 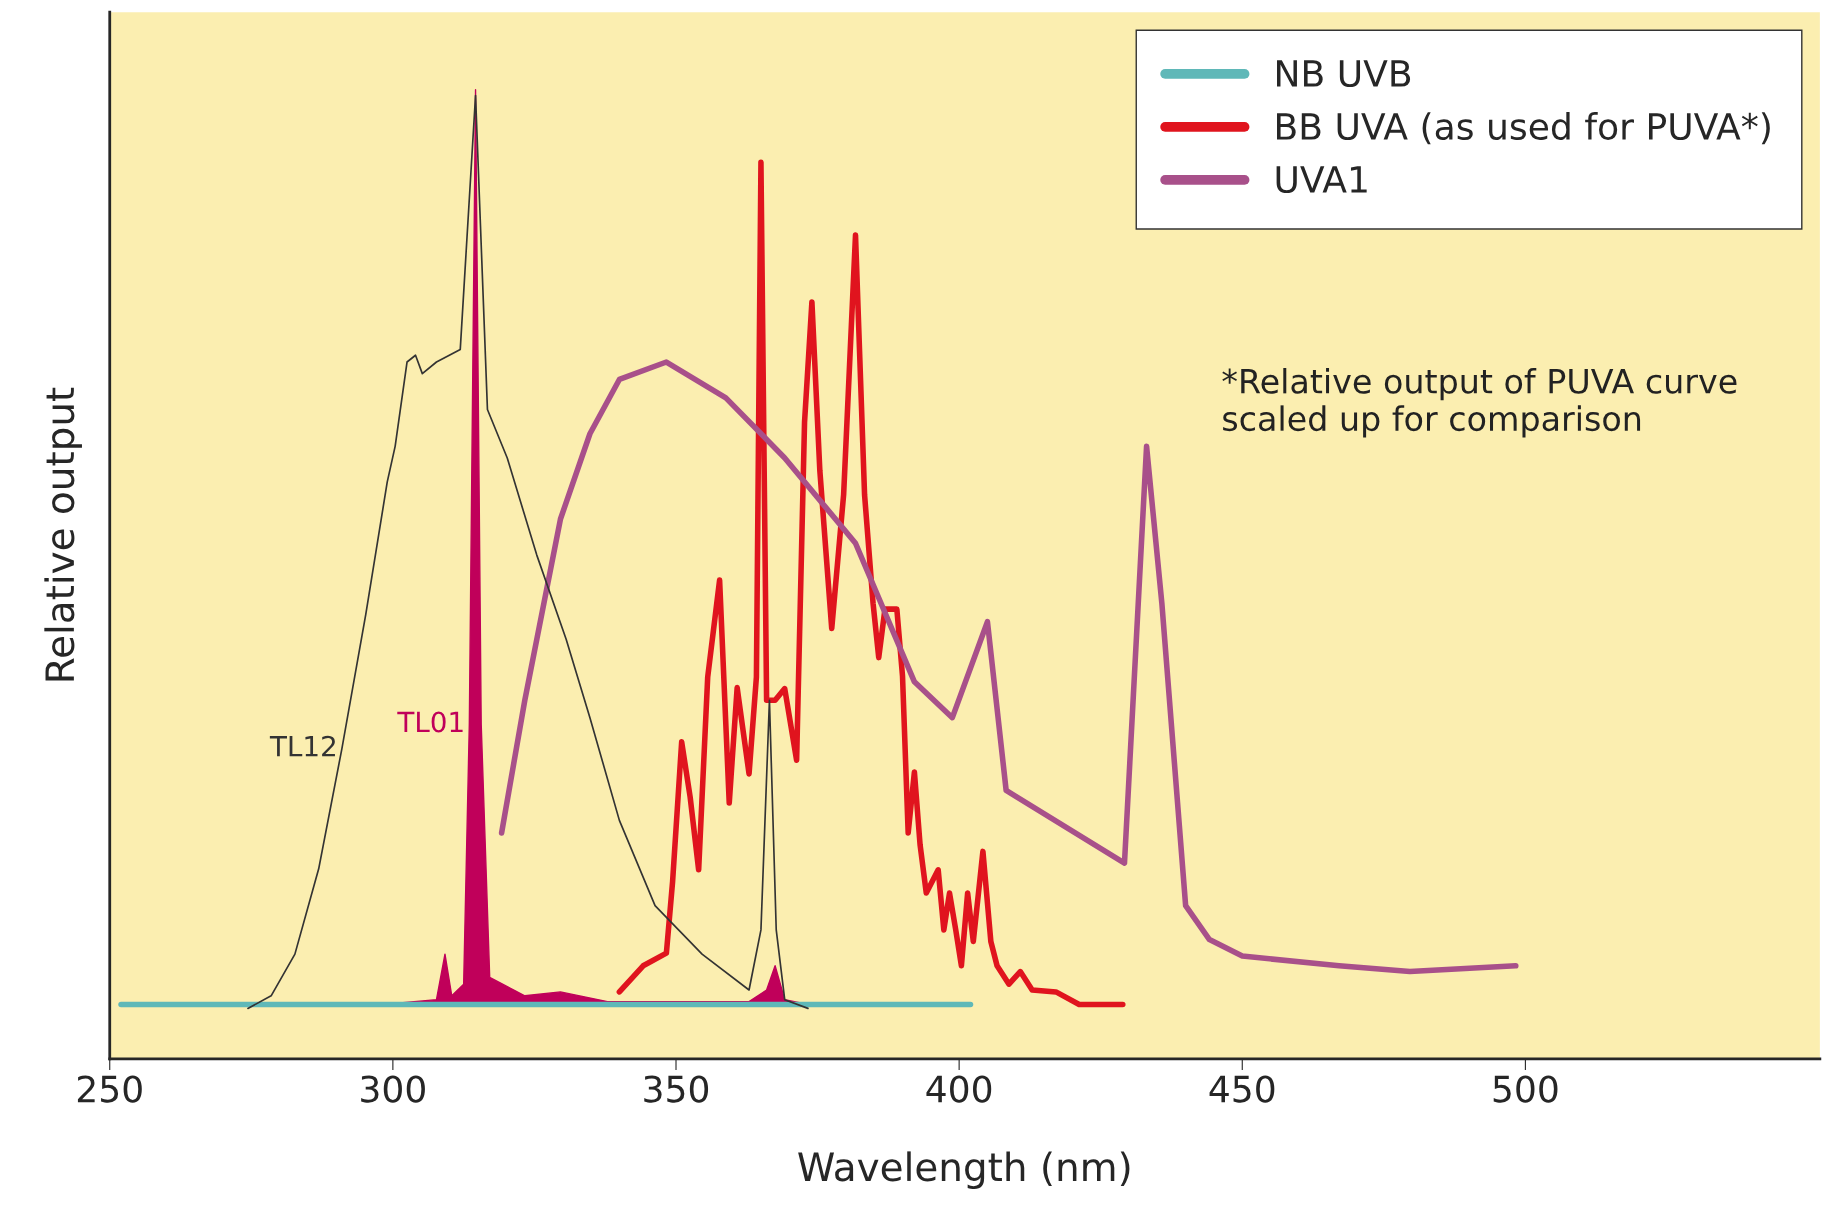 What do you see at coordinates (393, 1089) in the screenshot?
I see `x-tick-label: 300` at bounding box center [393, 1089].